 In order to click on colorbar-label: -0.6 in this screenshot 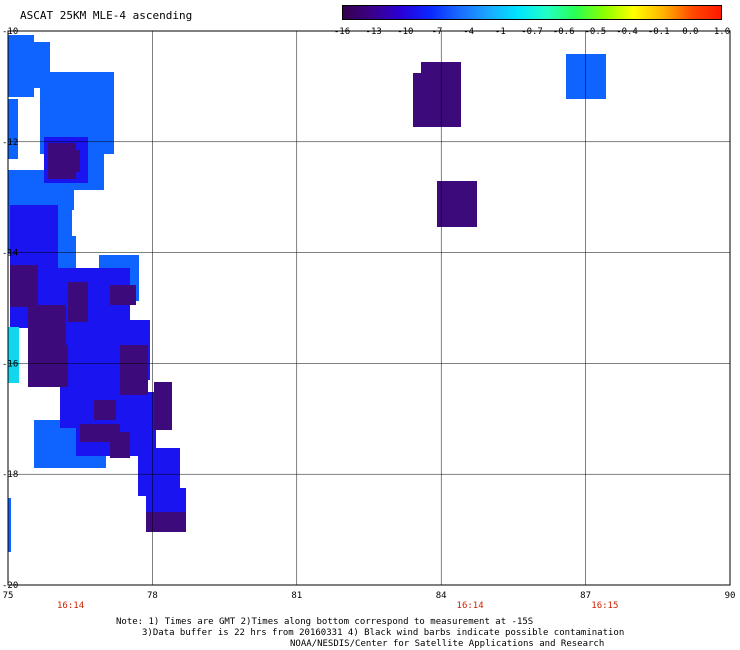, I will do `click(563, 32)`.